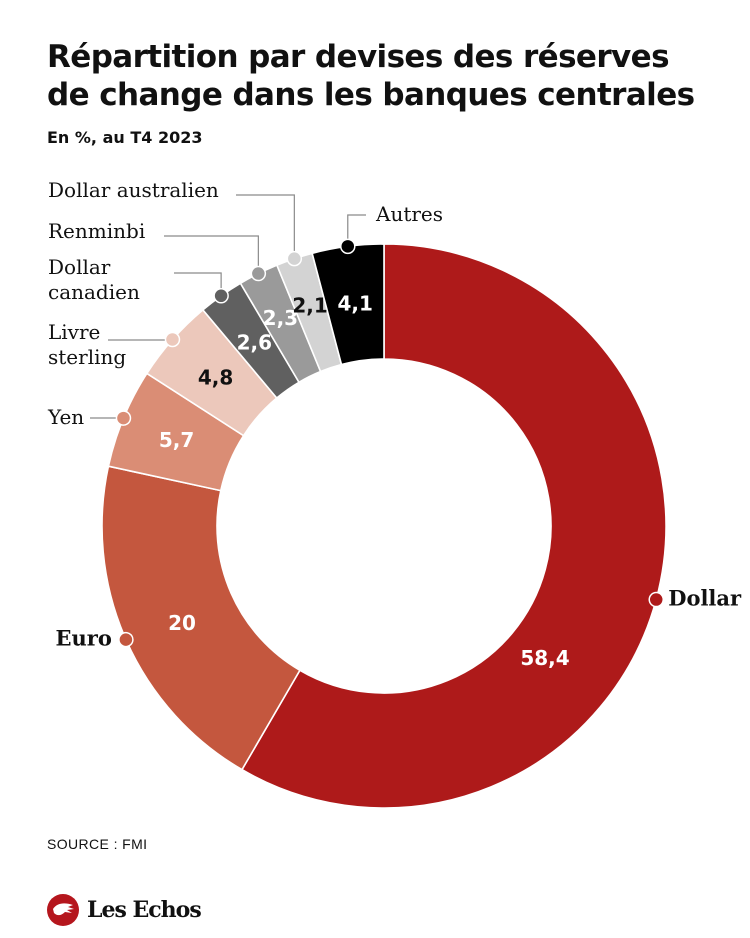 The width and height of the screenshot is (750, 938). I want to click on category-label-renminbi: Renminbi, so click(96, 231).